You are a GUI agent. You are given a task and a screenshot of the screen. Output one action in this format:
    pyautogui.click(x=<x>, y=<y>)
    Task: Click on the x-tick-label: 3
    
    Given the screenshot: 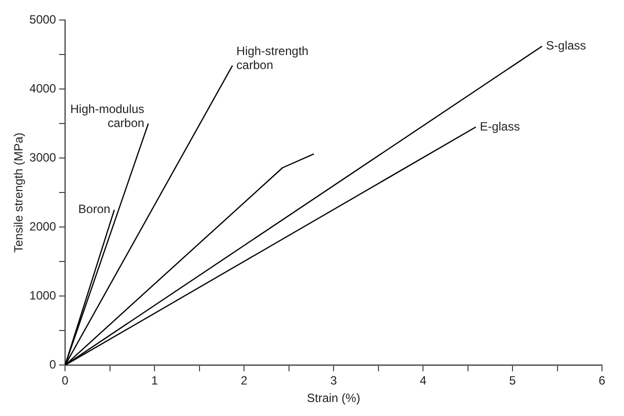 What is the action you would take?
    pyautogui.click(x=334, y=381)
    